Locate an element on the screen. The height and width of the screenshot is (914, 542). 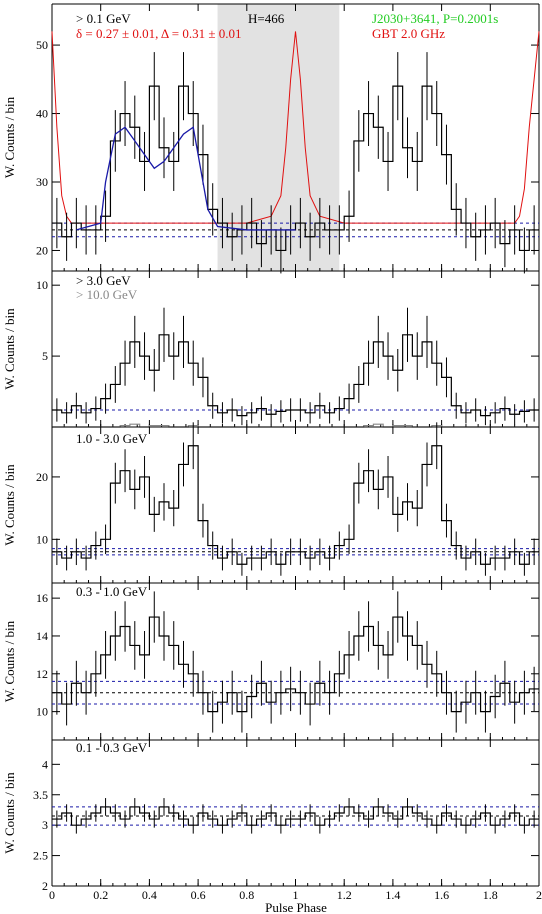
energy-band-label-4: 0.3 - 1.0 GeV is located at coordinates (112, 591).